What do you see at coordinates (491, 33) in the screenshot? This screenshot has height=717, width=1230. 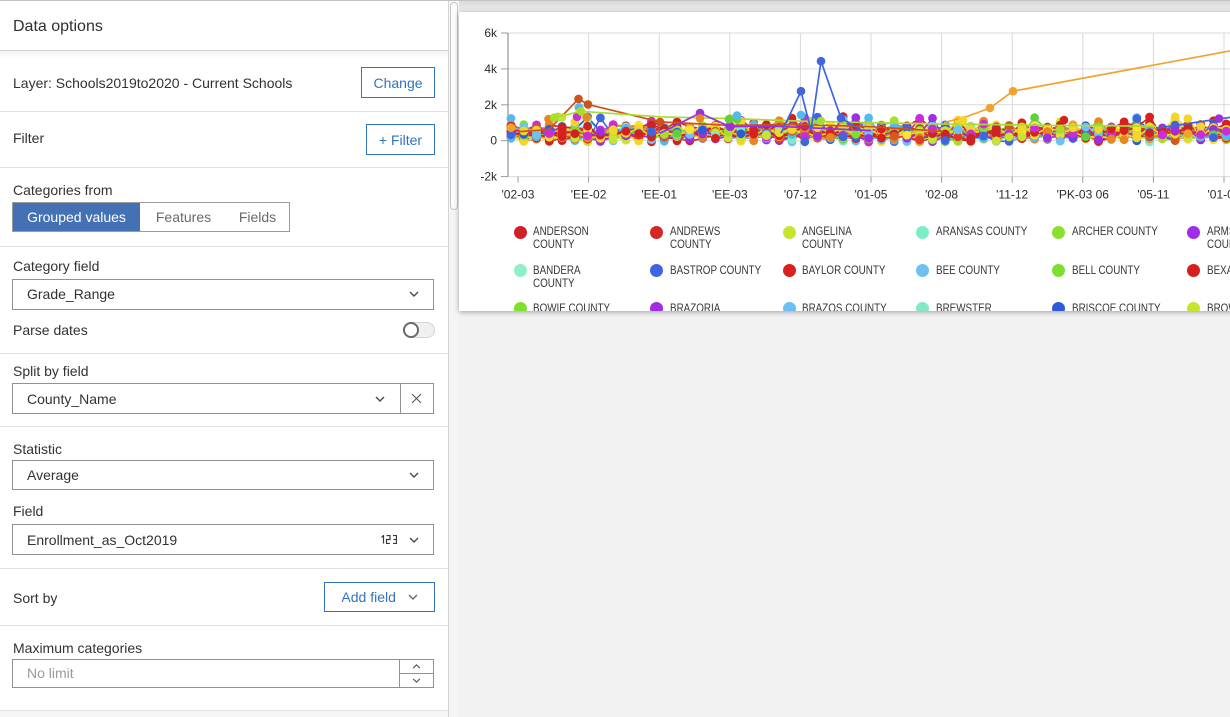 I see `svg-text: 6k` at bounding box center [491, 33].